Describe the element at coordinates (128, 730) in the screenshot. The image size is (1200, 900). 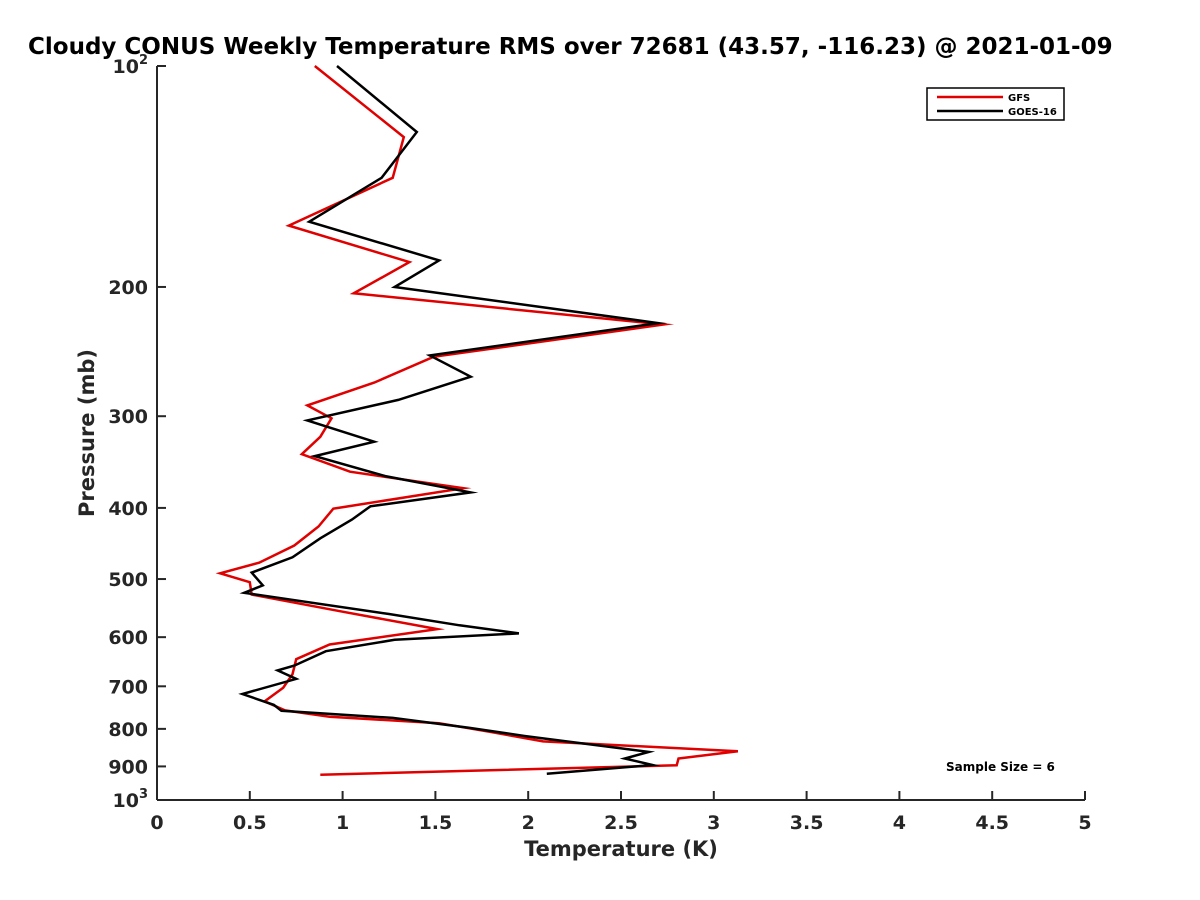
I see `y-tick-label: 800` at that location.